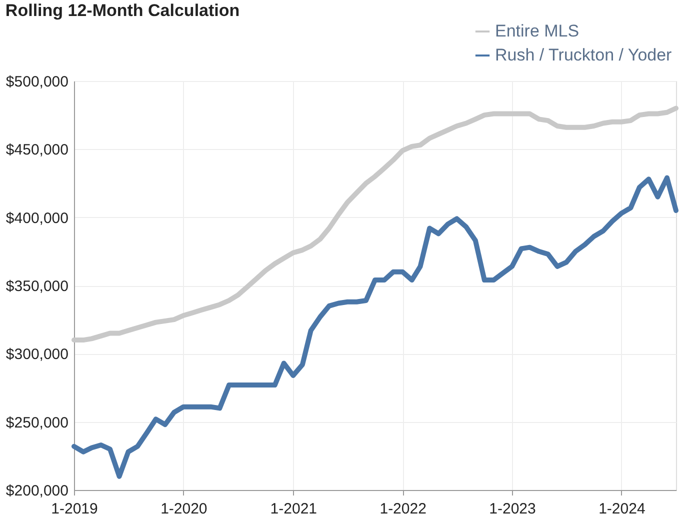 Image resolution: width=691 pixels, height=521 pixels. What do you see at coordinates (537, 31) in the screenshot?
I see `legend-label: Entire MLS` at bounding box center [537, 31].